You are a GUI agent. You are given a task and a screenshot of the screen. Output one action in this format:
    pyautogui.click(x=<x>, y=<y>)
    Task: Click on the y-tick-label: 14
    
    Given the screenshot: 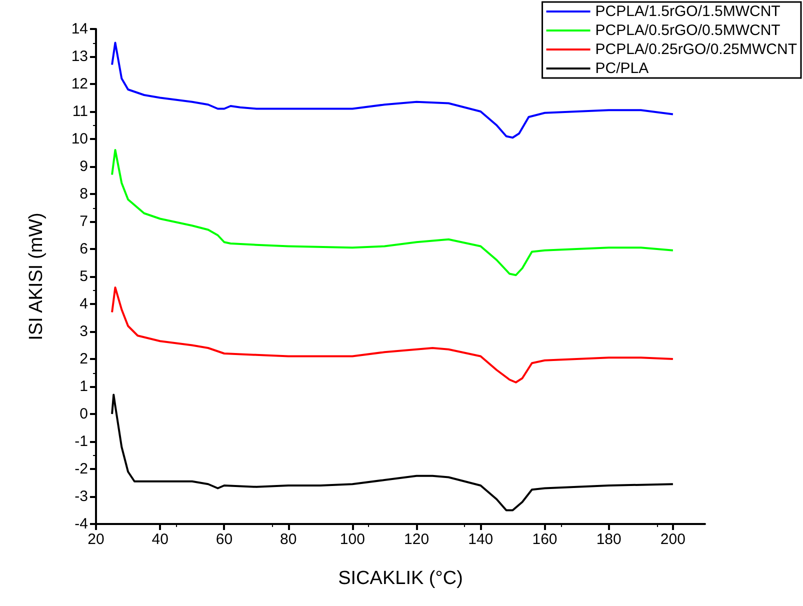 What is the action you would take?
    pyautogui.click(x=79, y=29)
    